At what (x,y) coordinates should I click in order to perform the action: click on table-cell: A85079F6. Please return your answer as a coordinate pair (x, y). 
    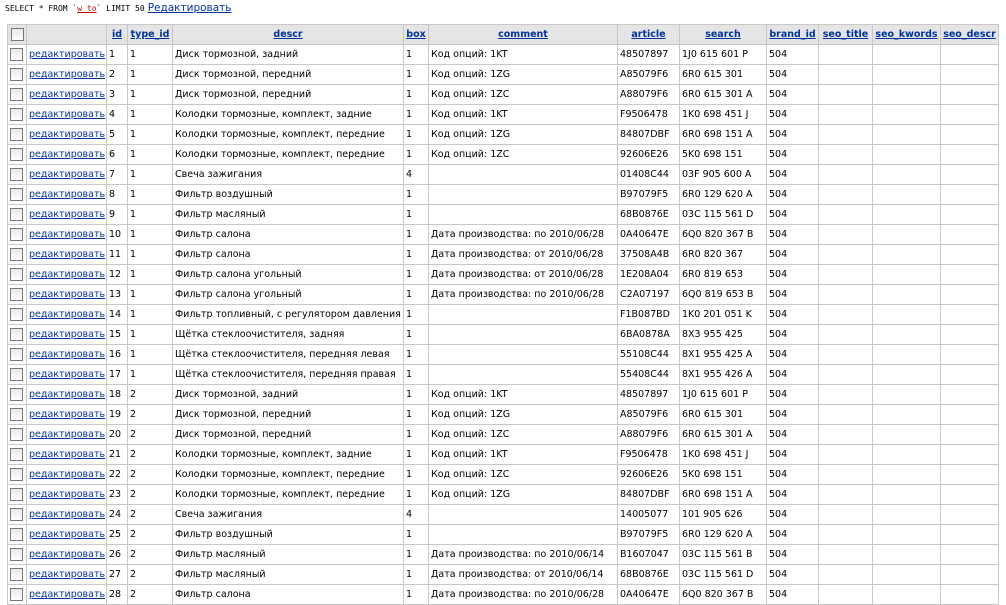
    Looking at the image, I should click on (648, 414).